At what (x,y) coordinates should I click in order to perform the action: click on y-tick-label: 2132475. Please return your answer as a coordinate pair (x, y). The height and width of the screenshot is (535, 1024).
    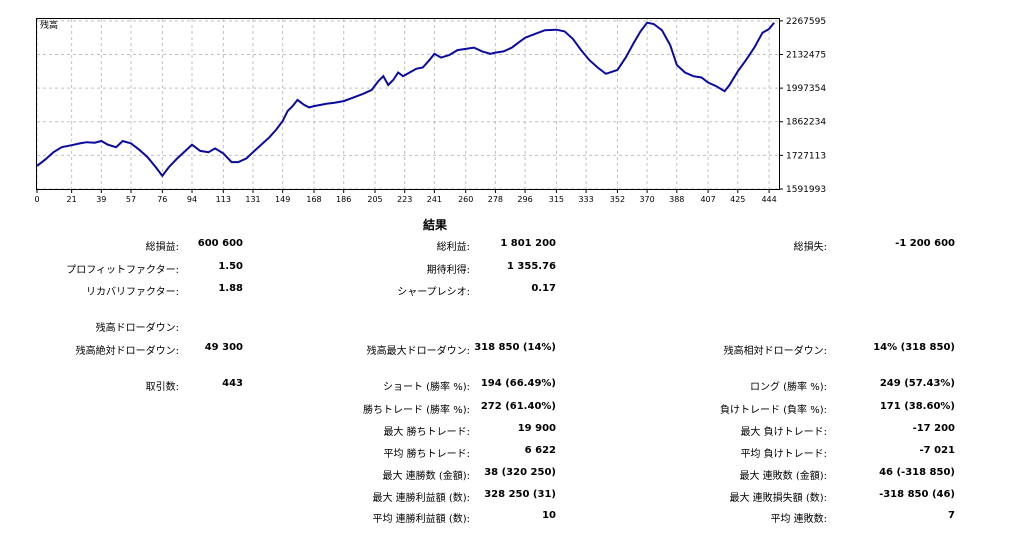
    Looking at the image, I should click on (806, 55).